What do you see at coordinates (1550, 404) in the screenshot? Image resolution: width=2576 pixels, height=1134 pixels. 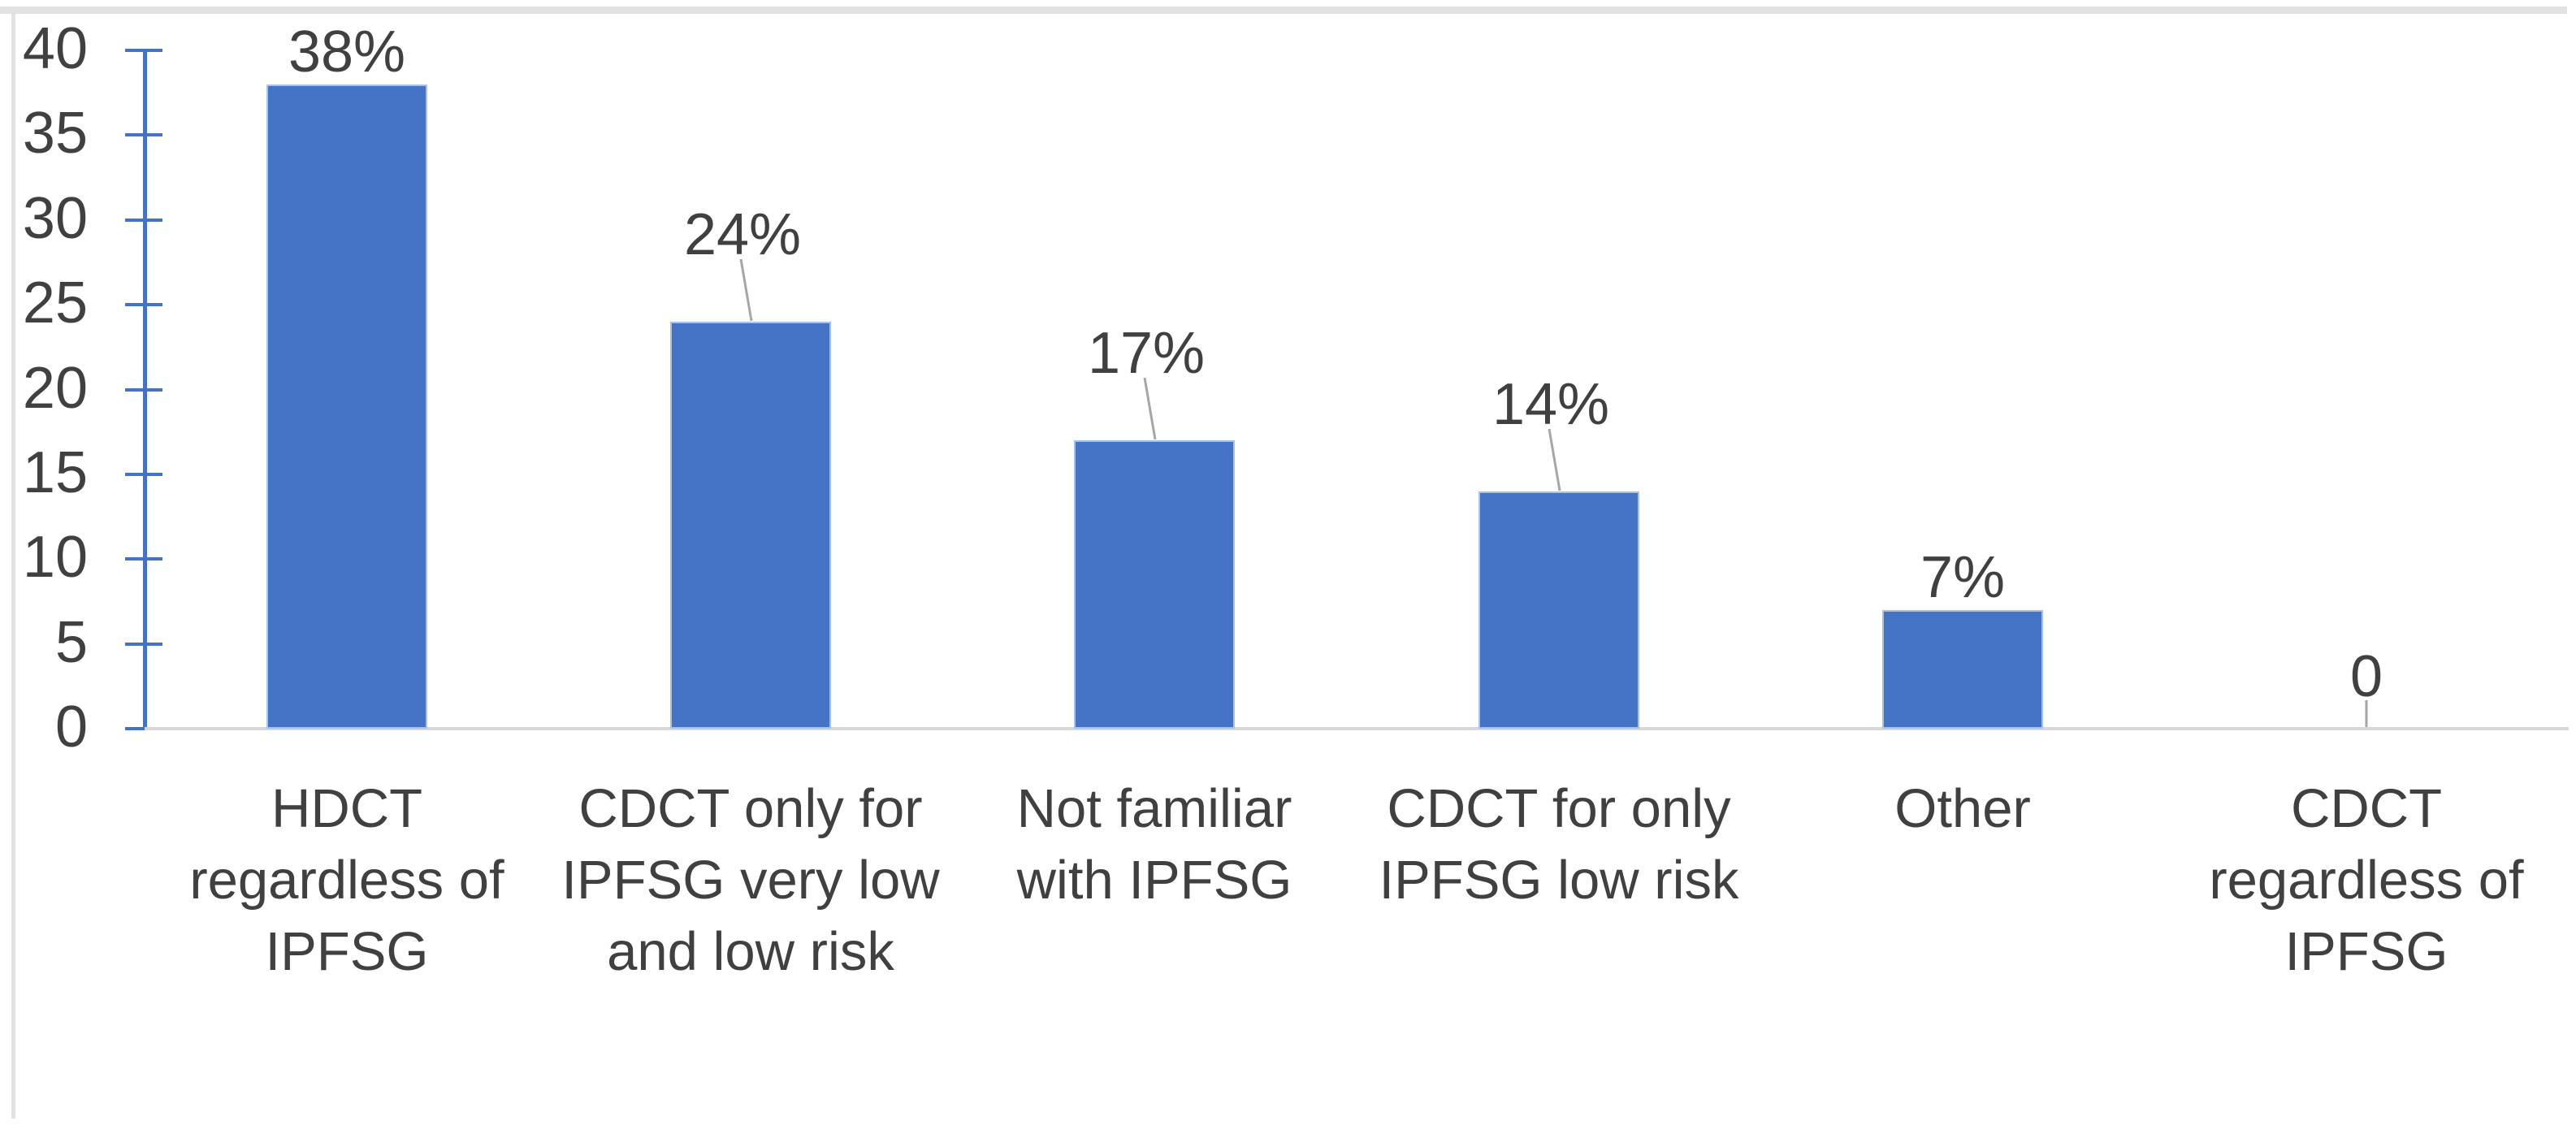 I see `bar-data-label: 14%` at bounding box center [1550, 404].